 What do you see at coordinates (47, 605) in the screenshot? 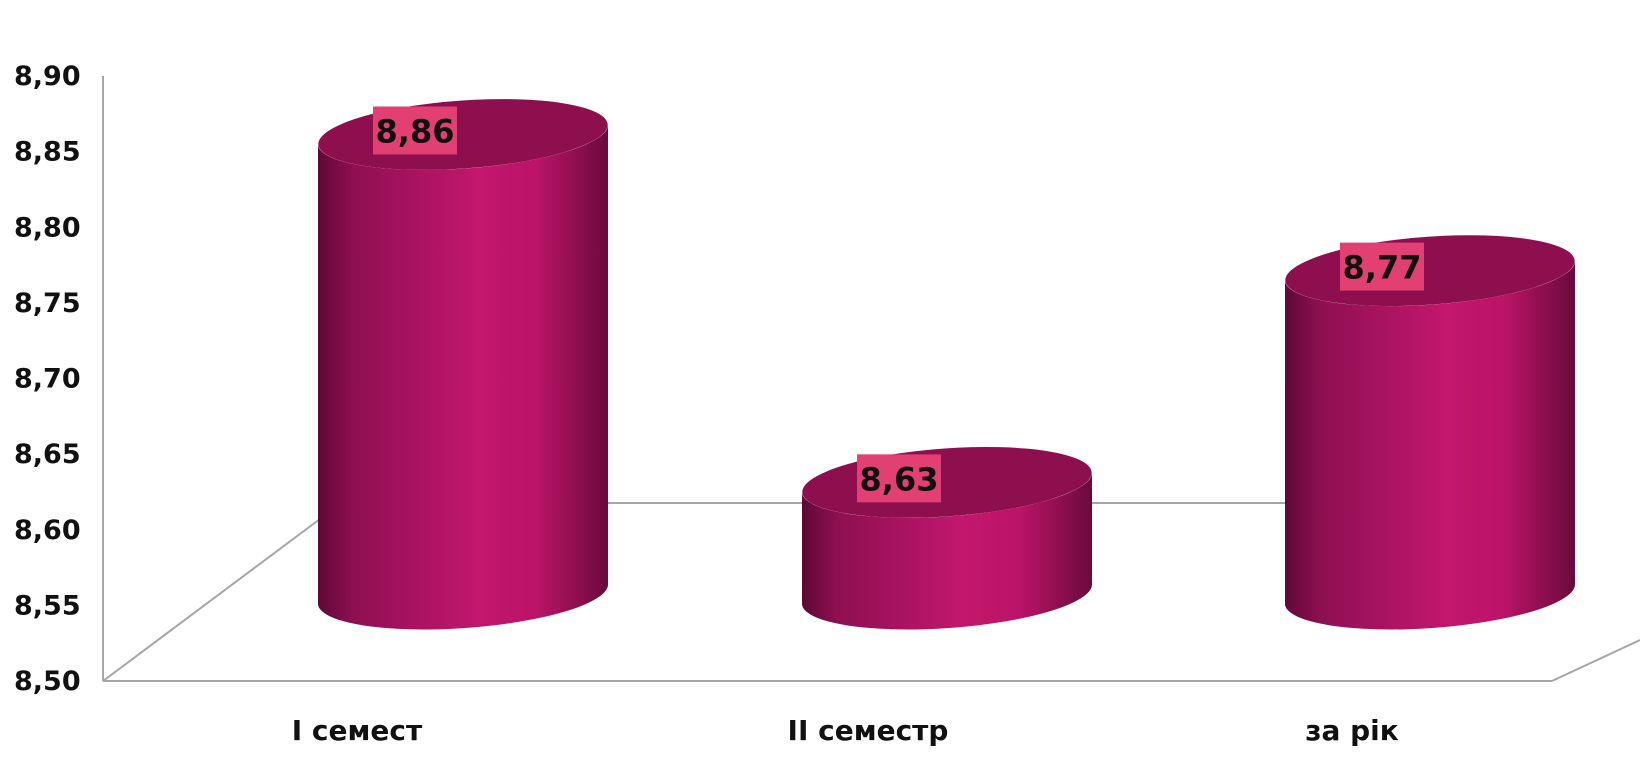
I see `y-tick-label: 8,55` at bounding box center [47, 605].